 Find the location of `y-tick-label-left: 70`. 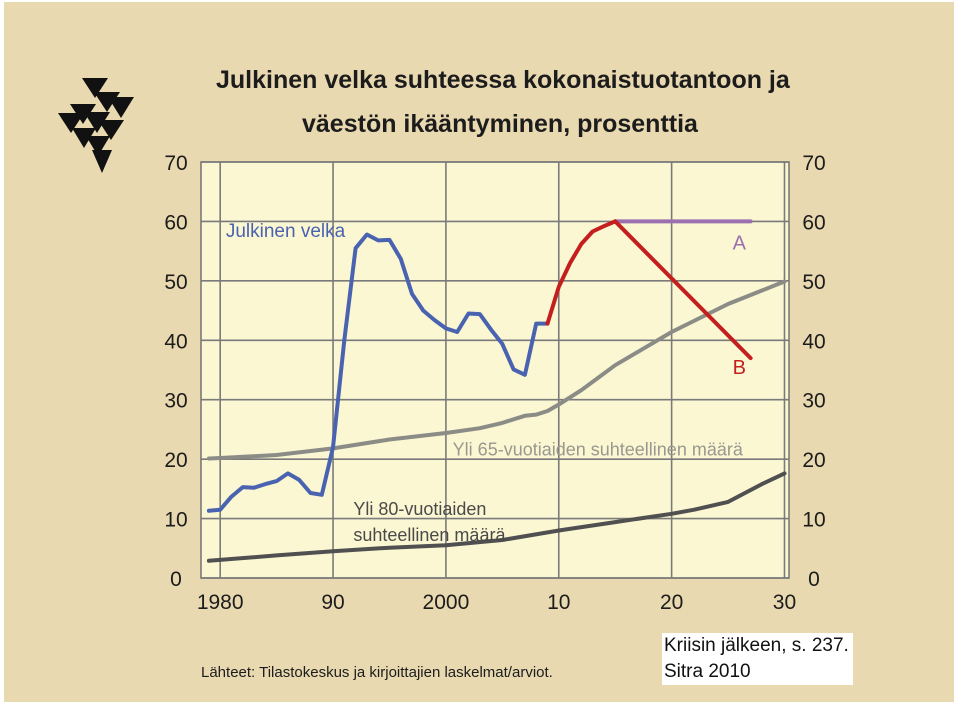

y-tick-label-left: 70 is located at coordinates (175, 163).